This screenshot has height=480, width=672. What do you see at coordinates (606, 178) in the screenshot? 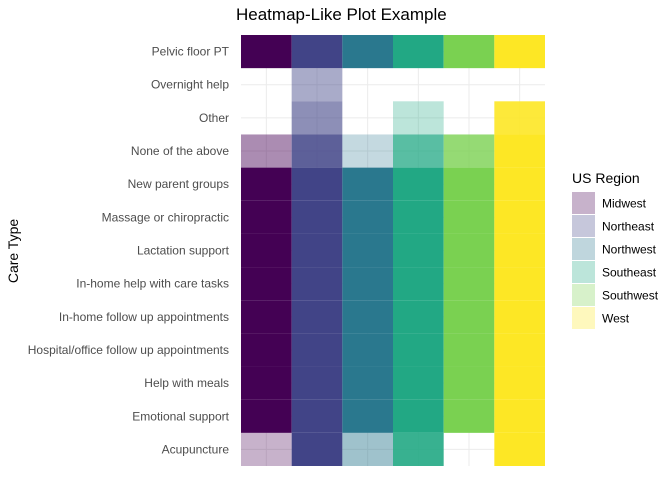
I see `legend-title: US Region` at bounding box center [606, 178].